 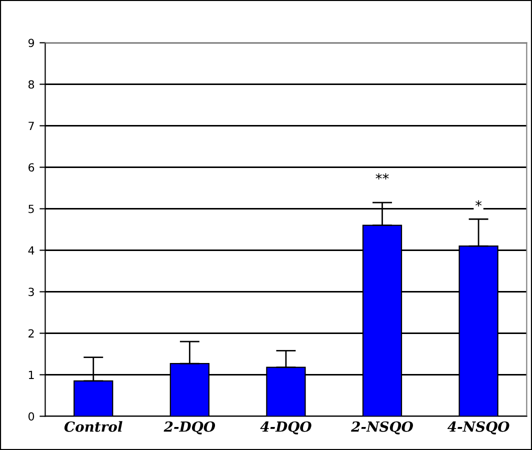 What do you see at coordinates (31, 333) in the screenshot?
I see `y-tick-label: 2` at bounding box center [31, 333].